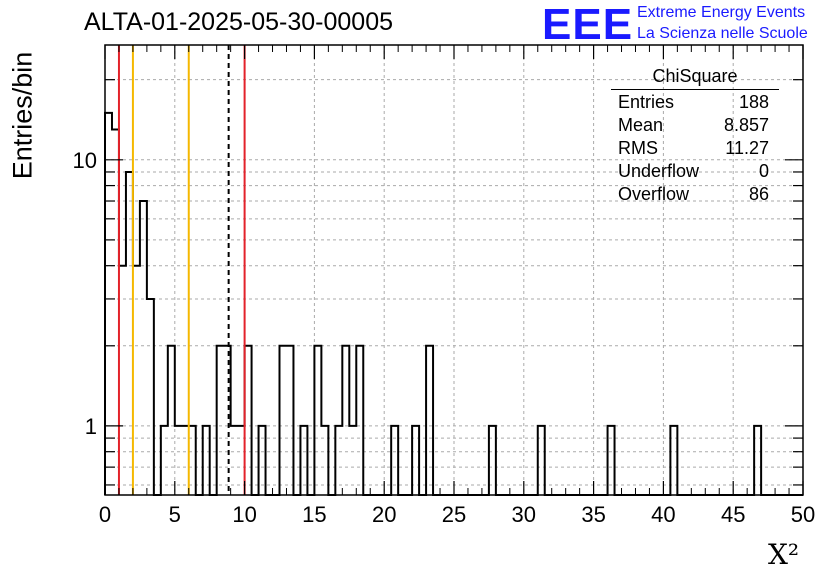 The height and width of the screenshot is (572, 836). What do you see at coordinates (524, 514) in the screenshot?
I see `x-tick-label: 30` at bounding box center [524, 514].